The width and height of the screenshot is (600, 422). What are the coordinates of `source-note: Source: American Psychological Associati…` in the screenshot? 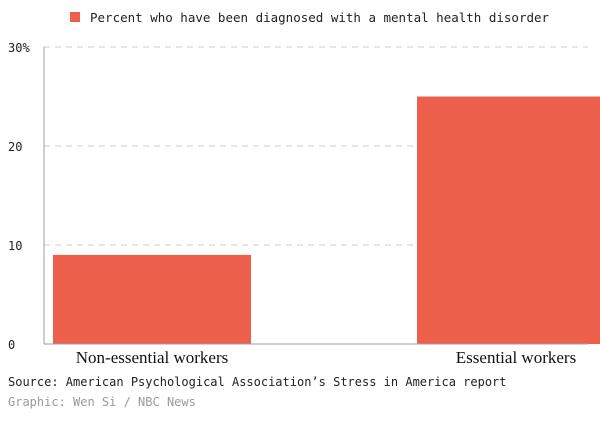 It's located at (257, 382).